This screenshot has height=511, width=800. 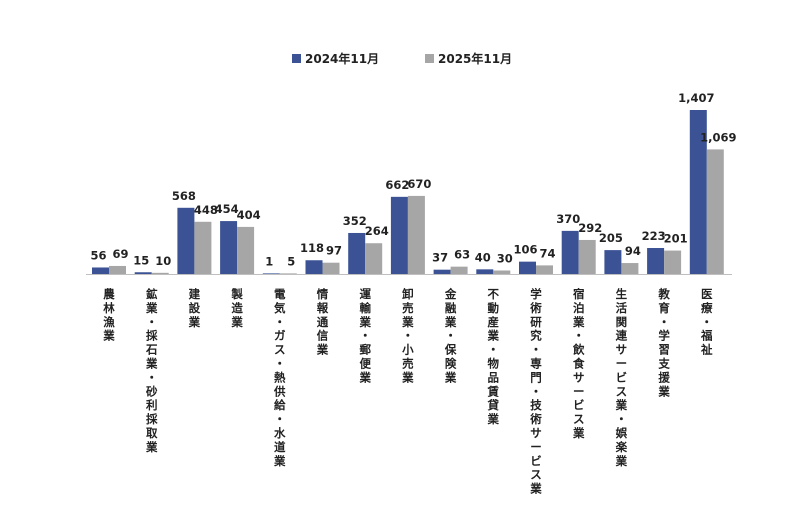 I want to click on value-label-2025-14: 1,069, so click(x=718, y=137).